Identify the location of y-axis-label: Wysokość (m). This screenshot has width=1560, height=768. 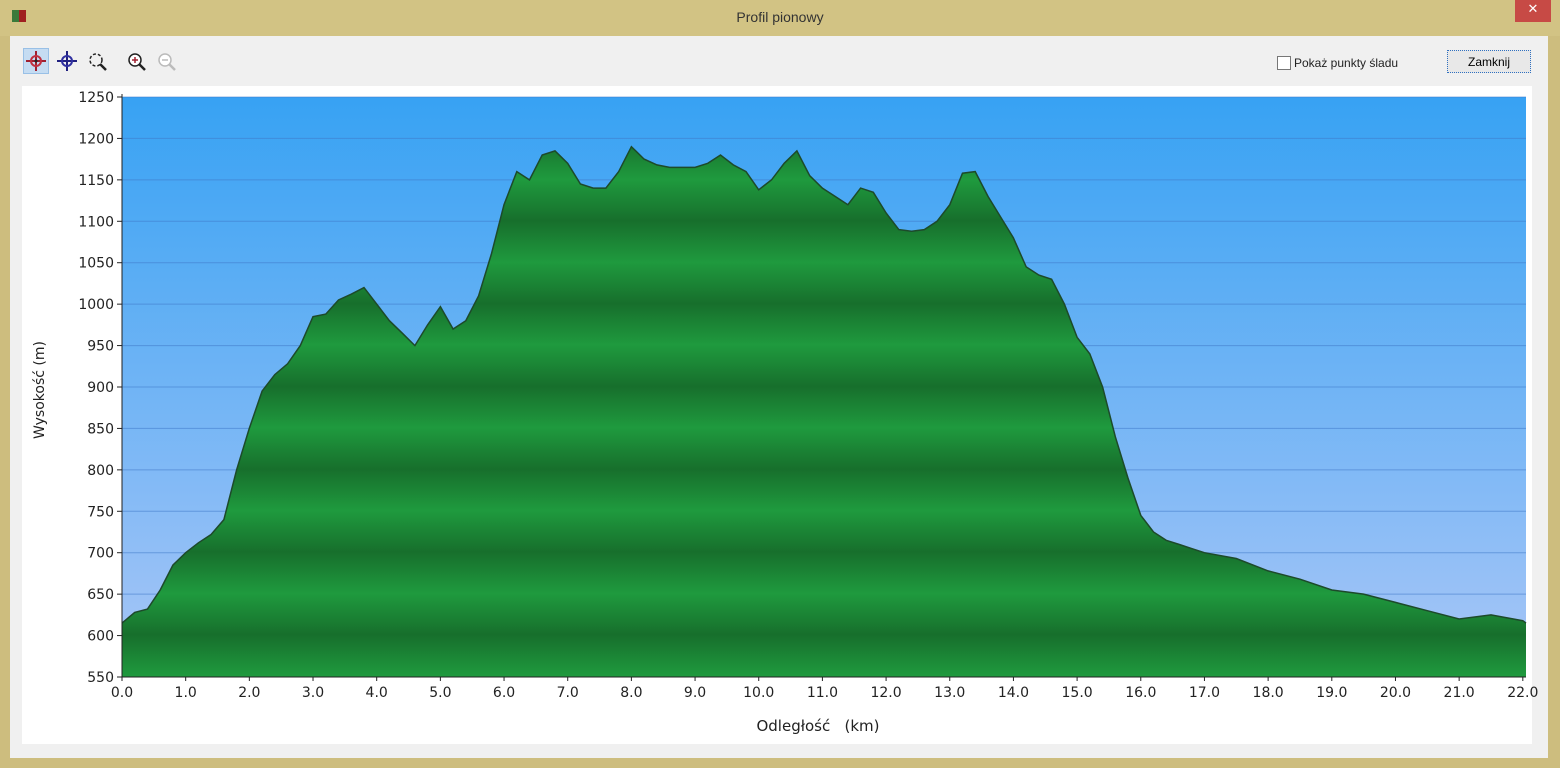
(40, 390).